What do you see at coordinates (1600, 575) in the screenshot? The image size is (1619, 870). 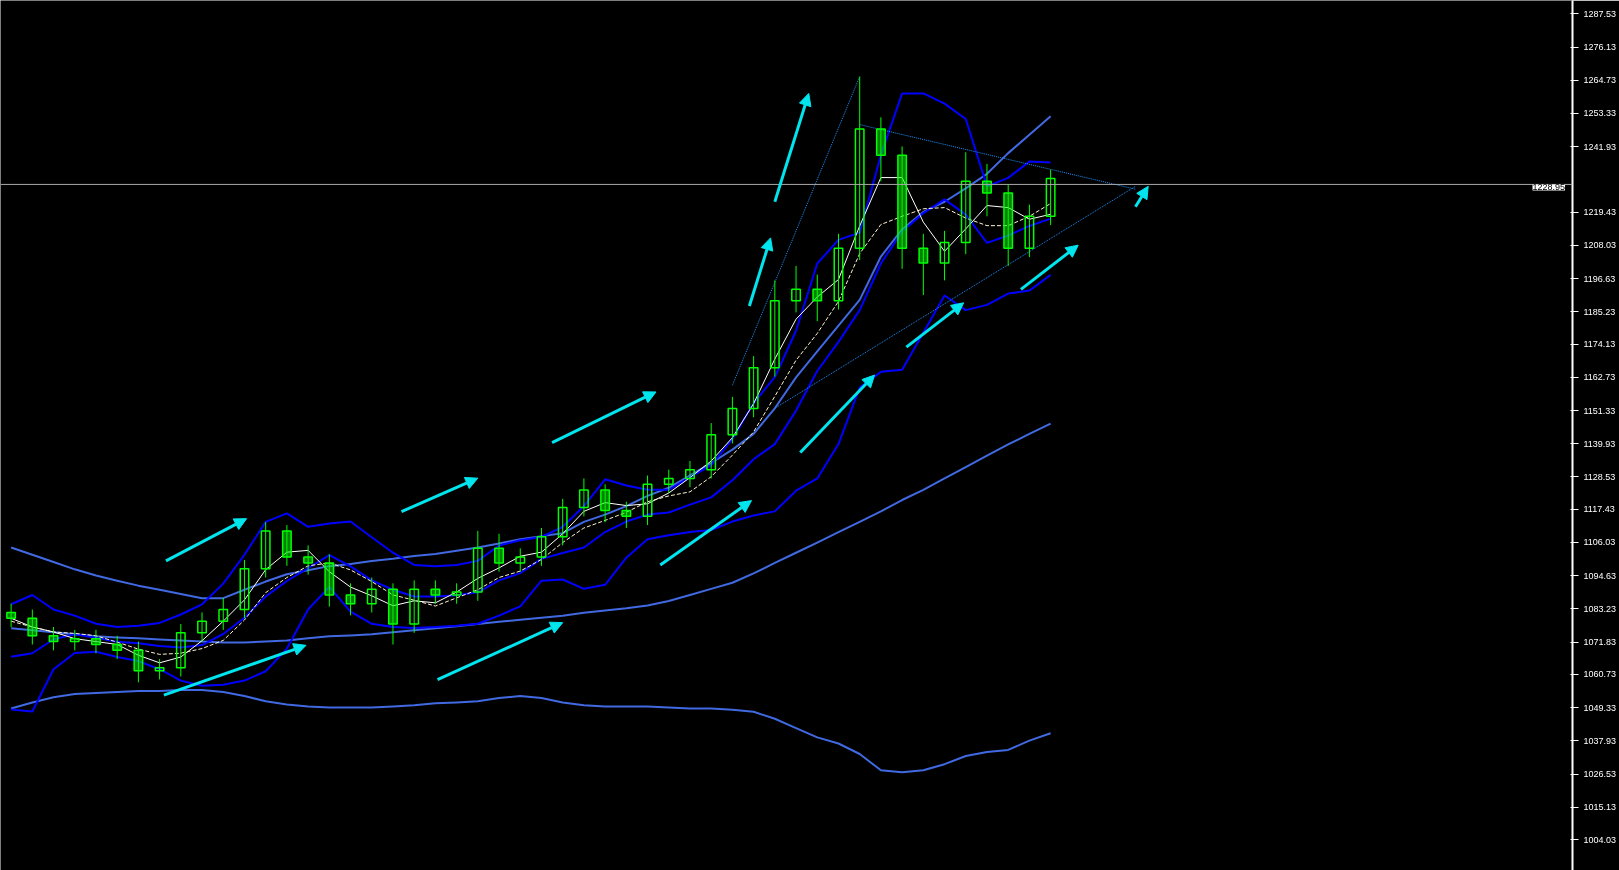 I see `y-tick-label: 1094.63` at bounding box center [1600, 575].